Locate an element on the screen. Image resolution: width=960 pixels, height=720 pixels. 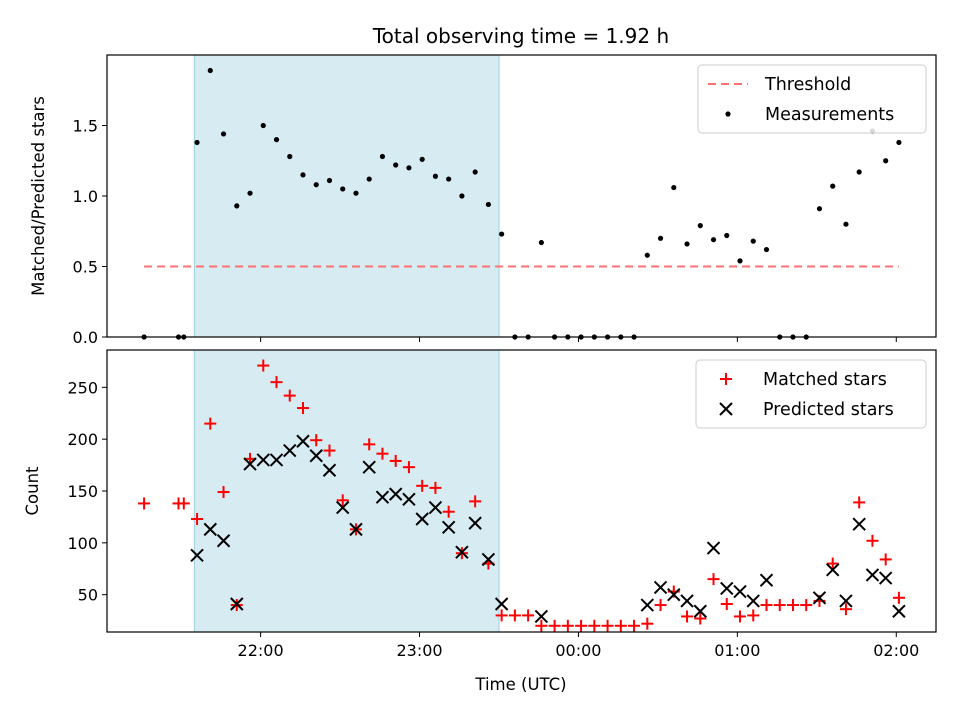
y-tick-label: 150 is located at coordinates (82, 491).